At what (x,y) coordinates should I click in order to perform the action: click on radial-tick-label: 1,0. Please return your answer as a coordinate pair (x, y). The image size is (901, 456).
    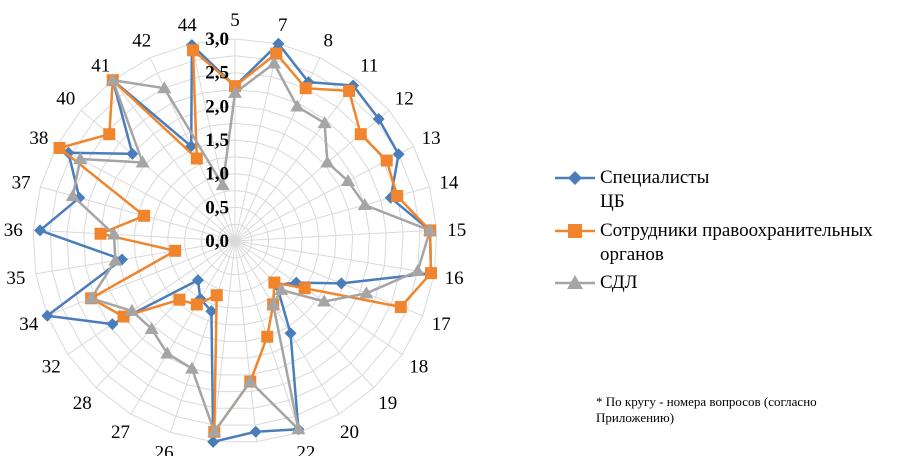
    Looking at the image, I should click on (217, 174).